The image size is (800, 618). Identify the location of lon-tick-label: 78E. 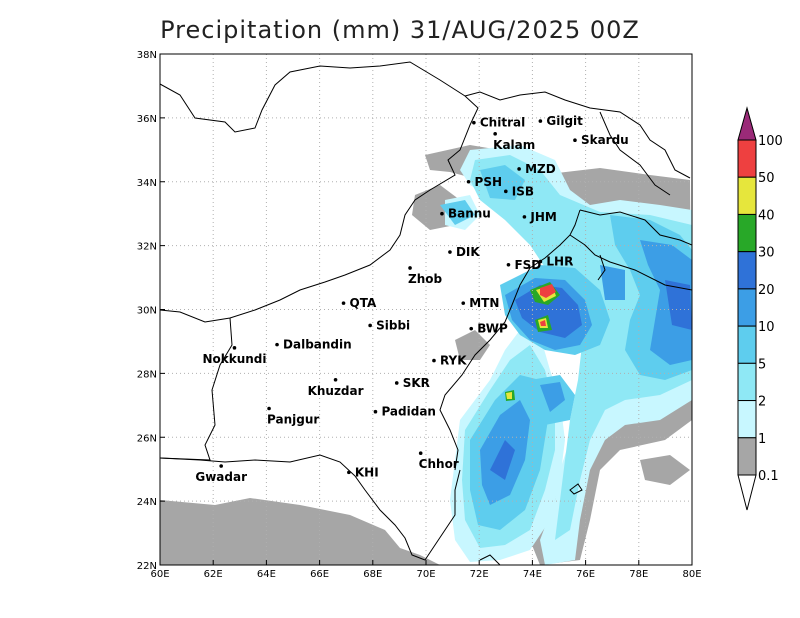
(638, 574).